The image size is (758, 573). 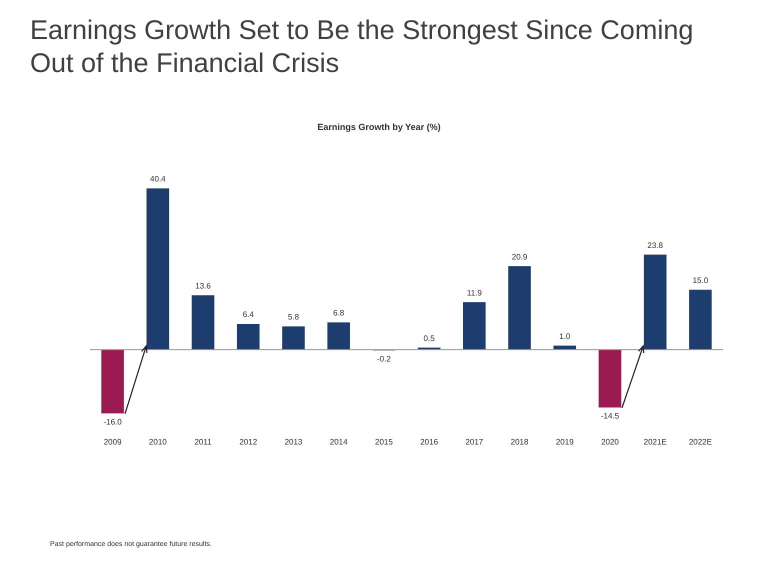 What do you see at coordinates (384, 441) in the screenshot?
I see `x-tick-label: 2015` at bounding box center [384, 441].